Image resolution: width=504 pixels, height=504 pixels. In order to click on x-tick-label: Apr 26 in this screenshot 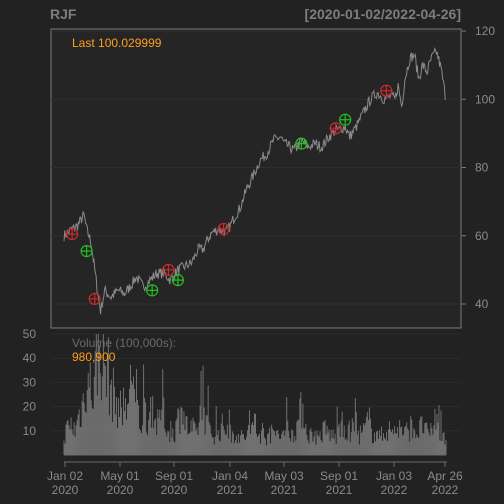, I will do `click(445, 476)`.